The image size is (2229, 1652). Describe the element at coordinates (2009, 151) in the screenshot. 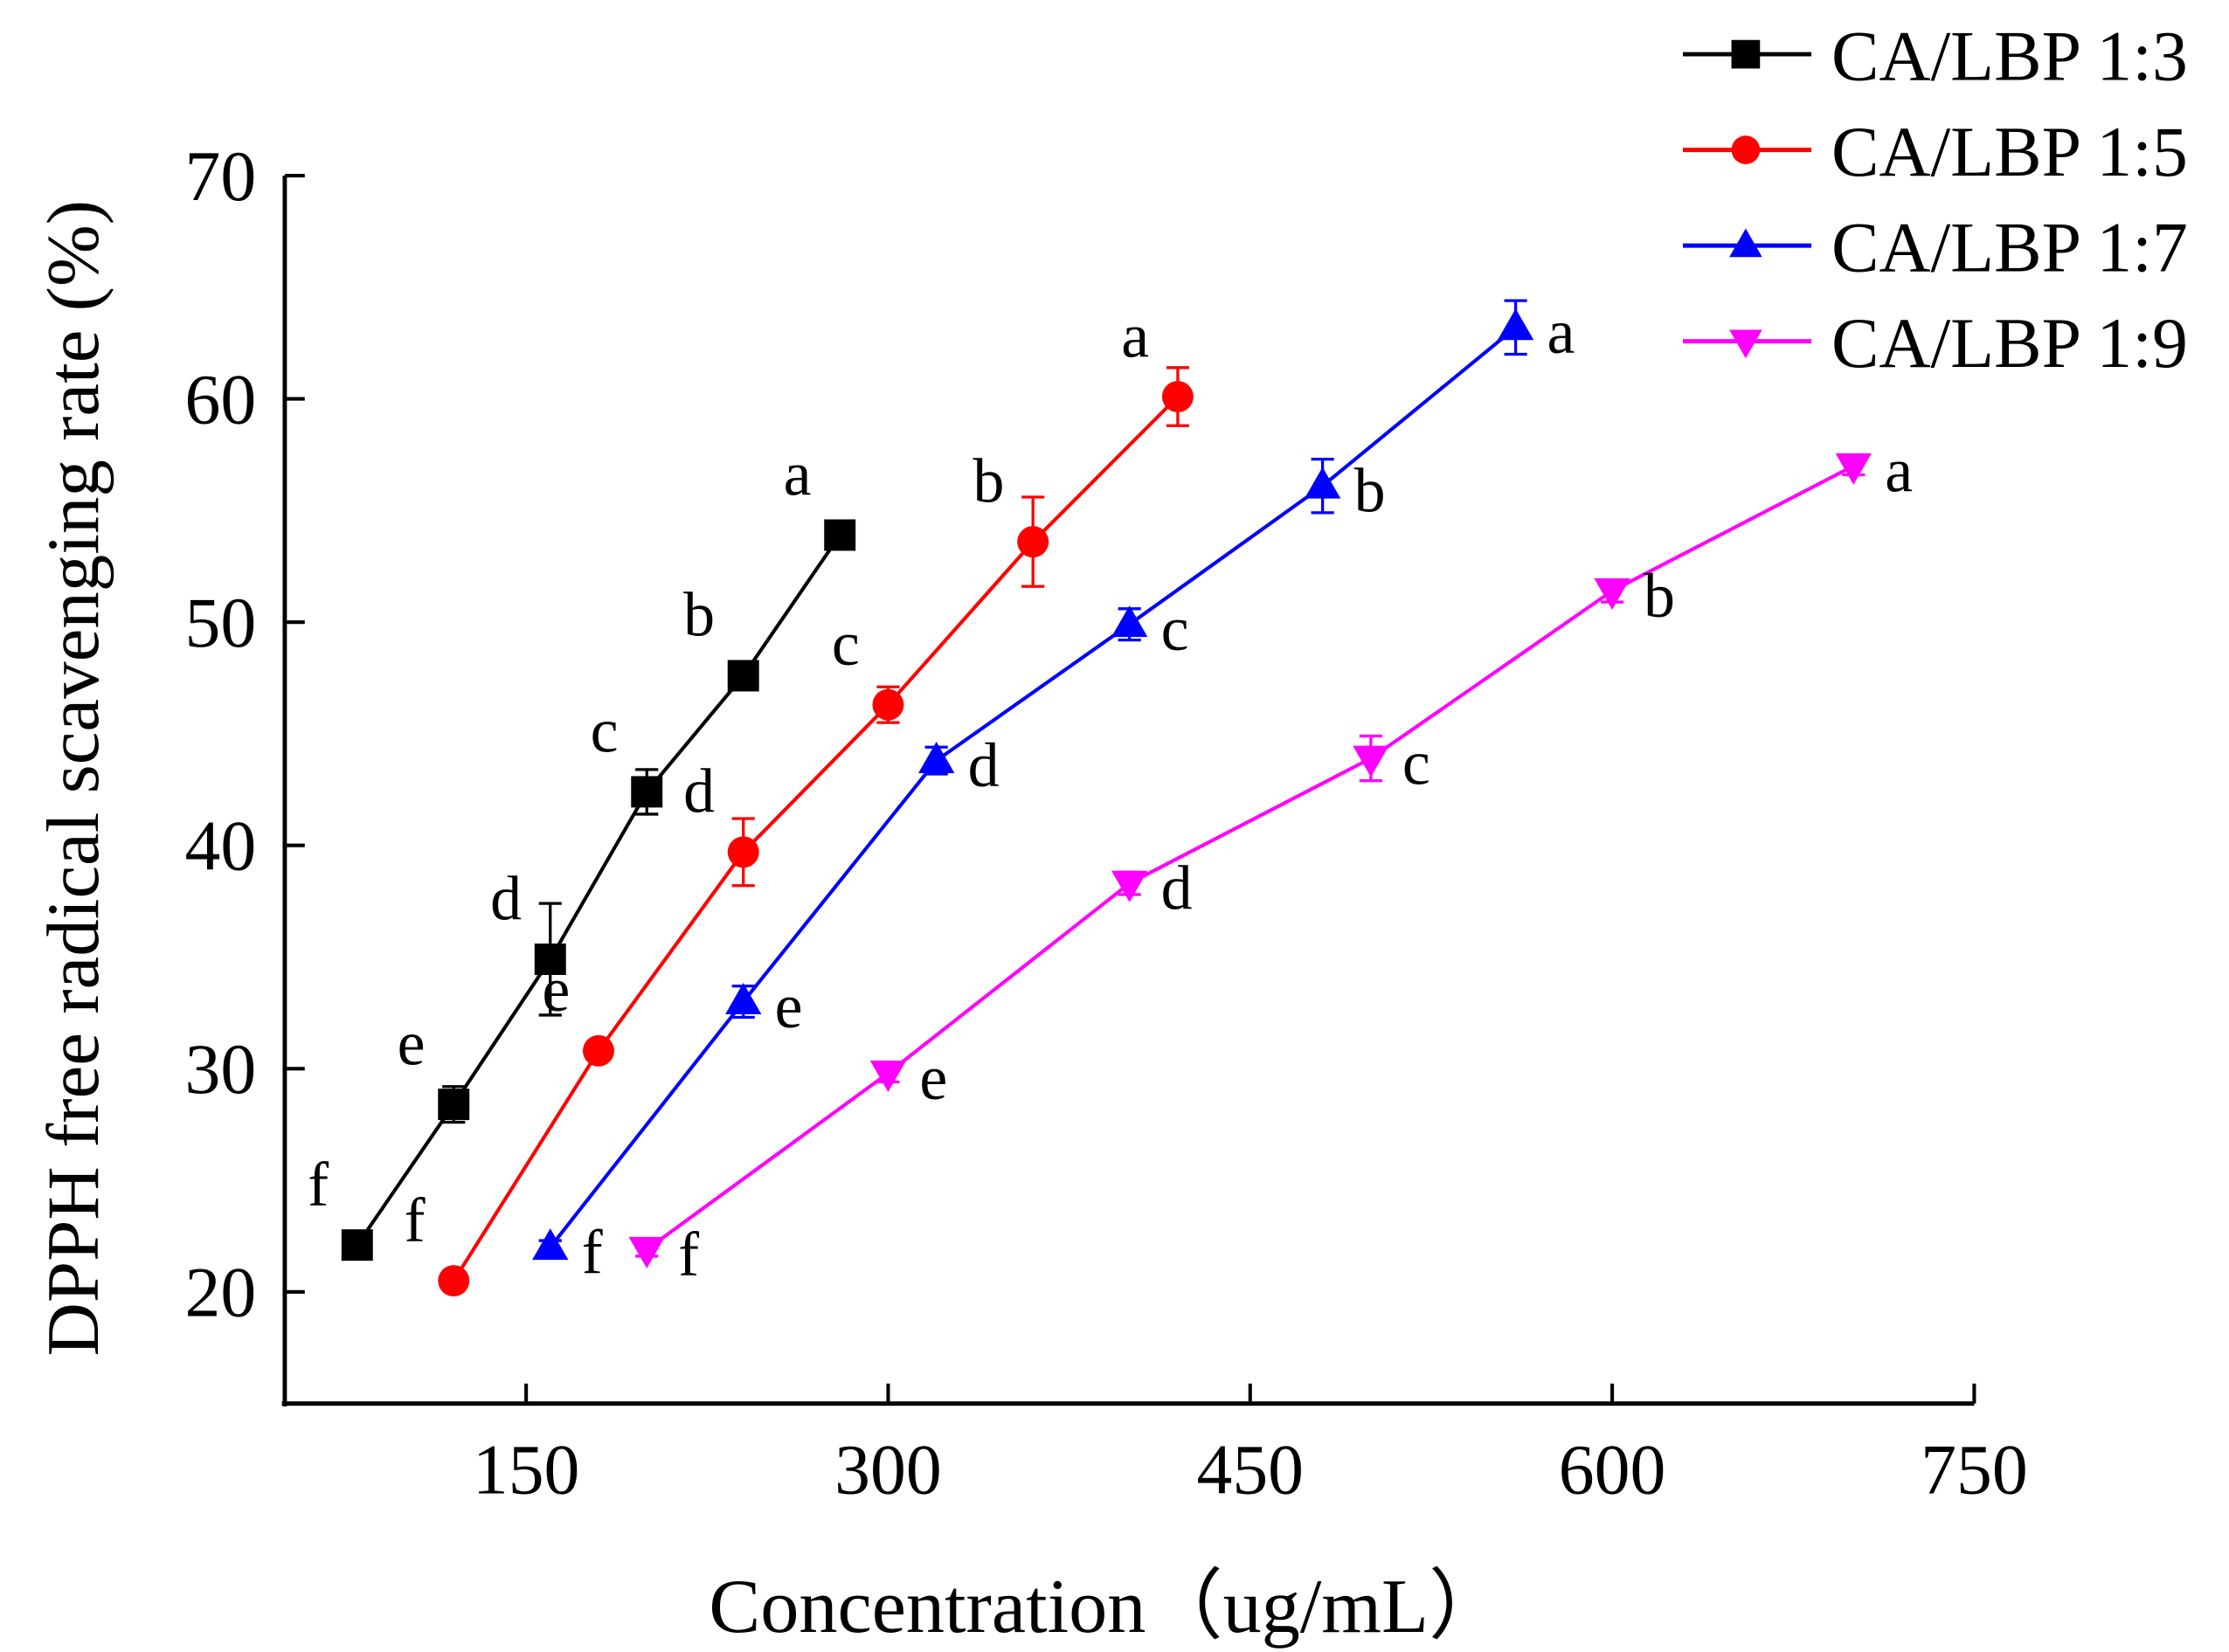

I see `legend-label: CA/LBP 1:5` at that location.